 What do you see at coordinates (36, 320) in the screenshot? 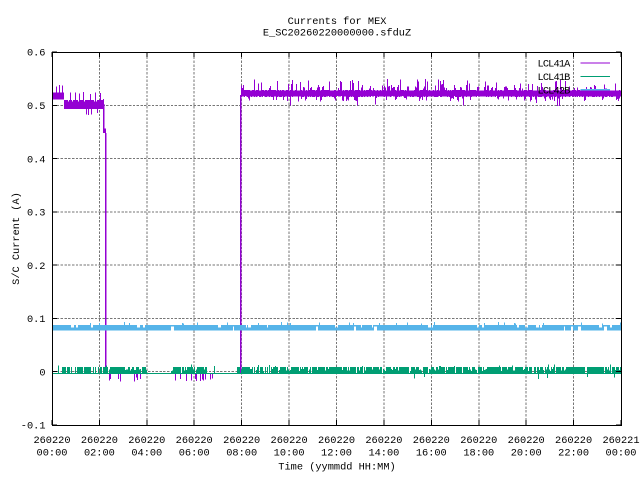
I see `svg-text: 0.1` at bounding box center [36, 320].